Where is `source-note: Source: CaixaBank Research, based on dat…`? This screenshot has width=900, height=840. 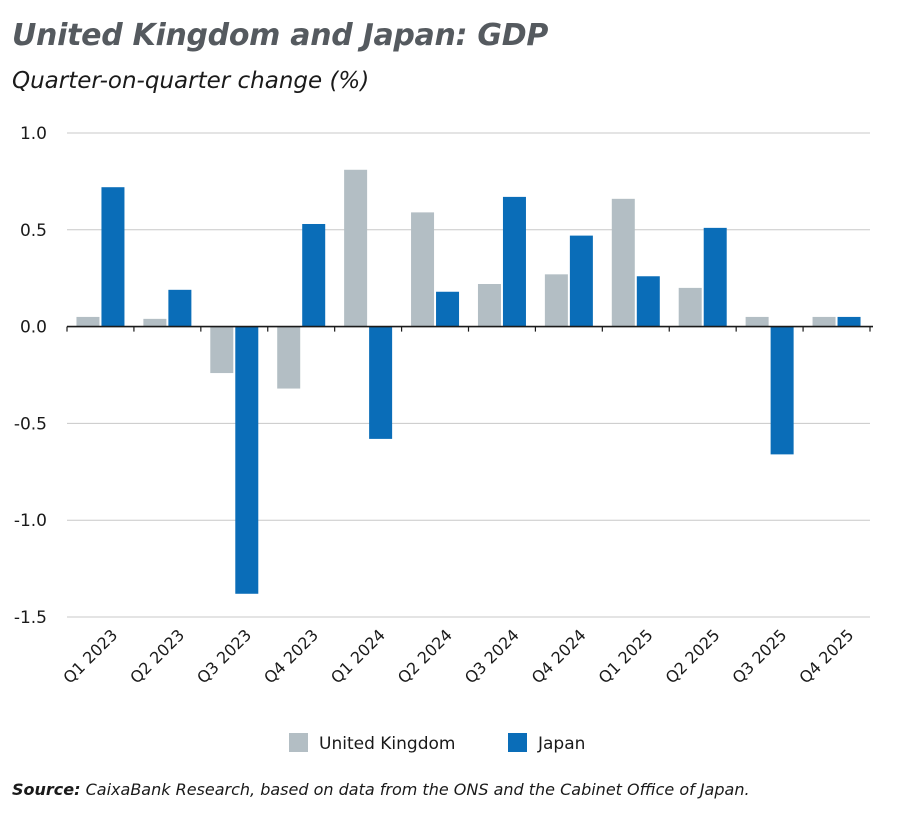 source-note: Source: CaixaBank Research, based on dat… is located at coordinates (381, 789).